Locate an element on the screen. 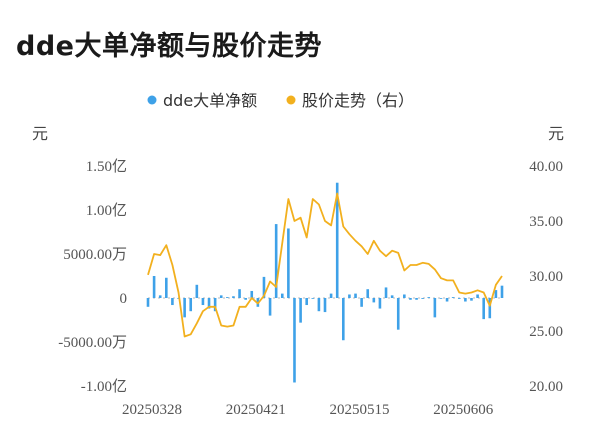  left-tick-label: -5000.00万 is located at coordinates (92, 343).